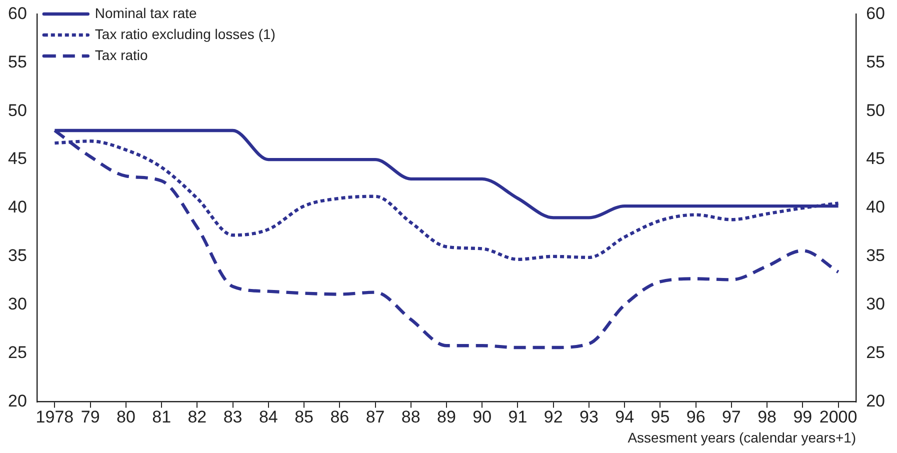 The height and width of the screenshot is (453, 897). What do you see at coordinates (446, 417) in the screenshot?
I see `x-tick-label: 89` at bounding box center [446, 417].